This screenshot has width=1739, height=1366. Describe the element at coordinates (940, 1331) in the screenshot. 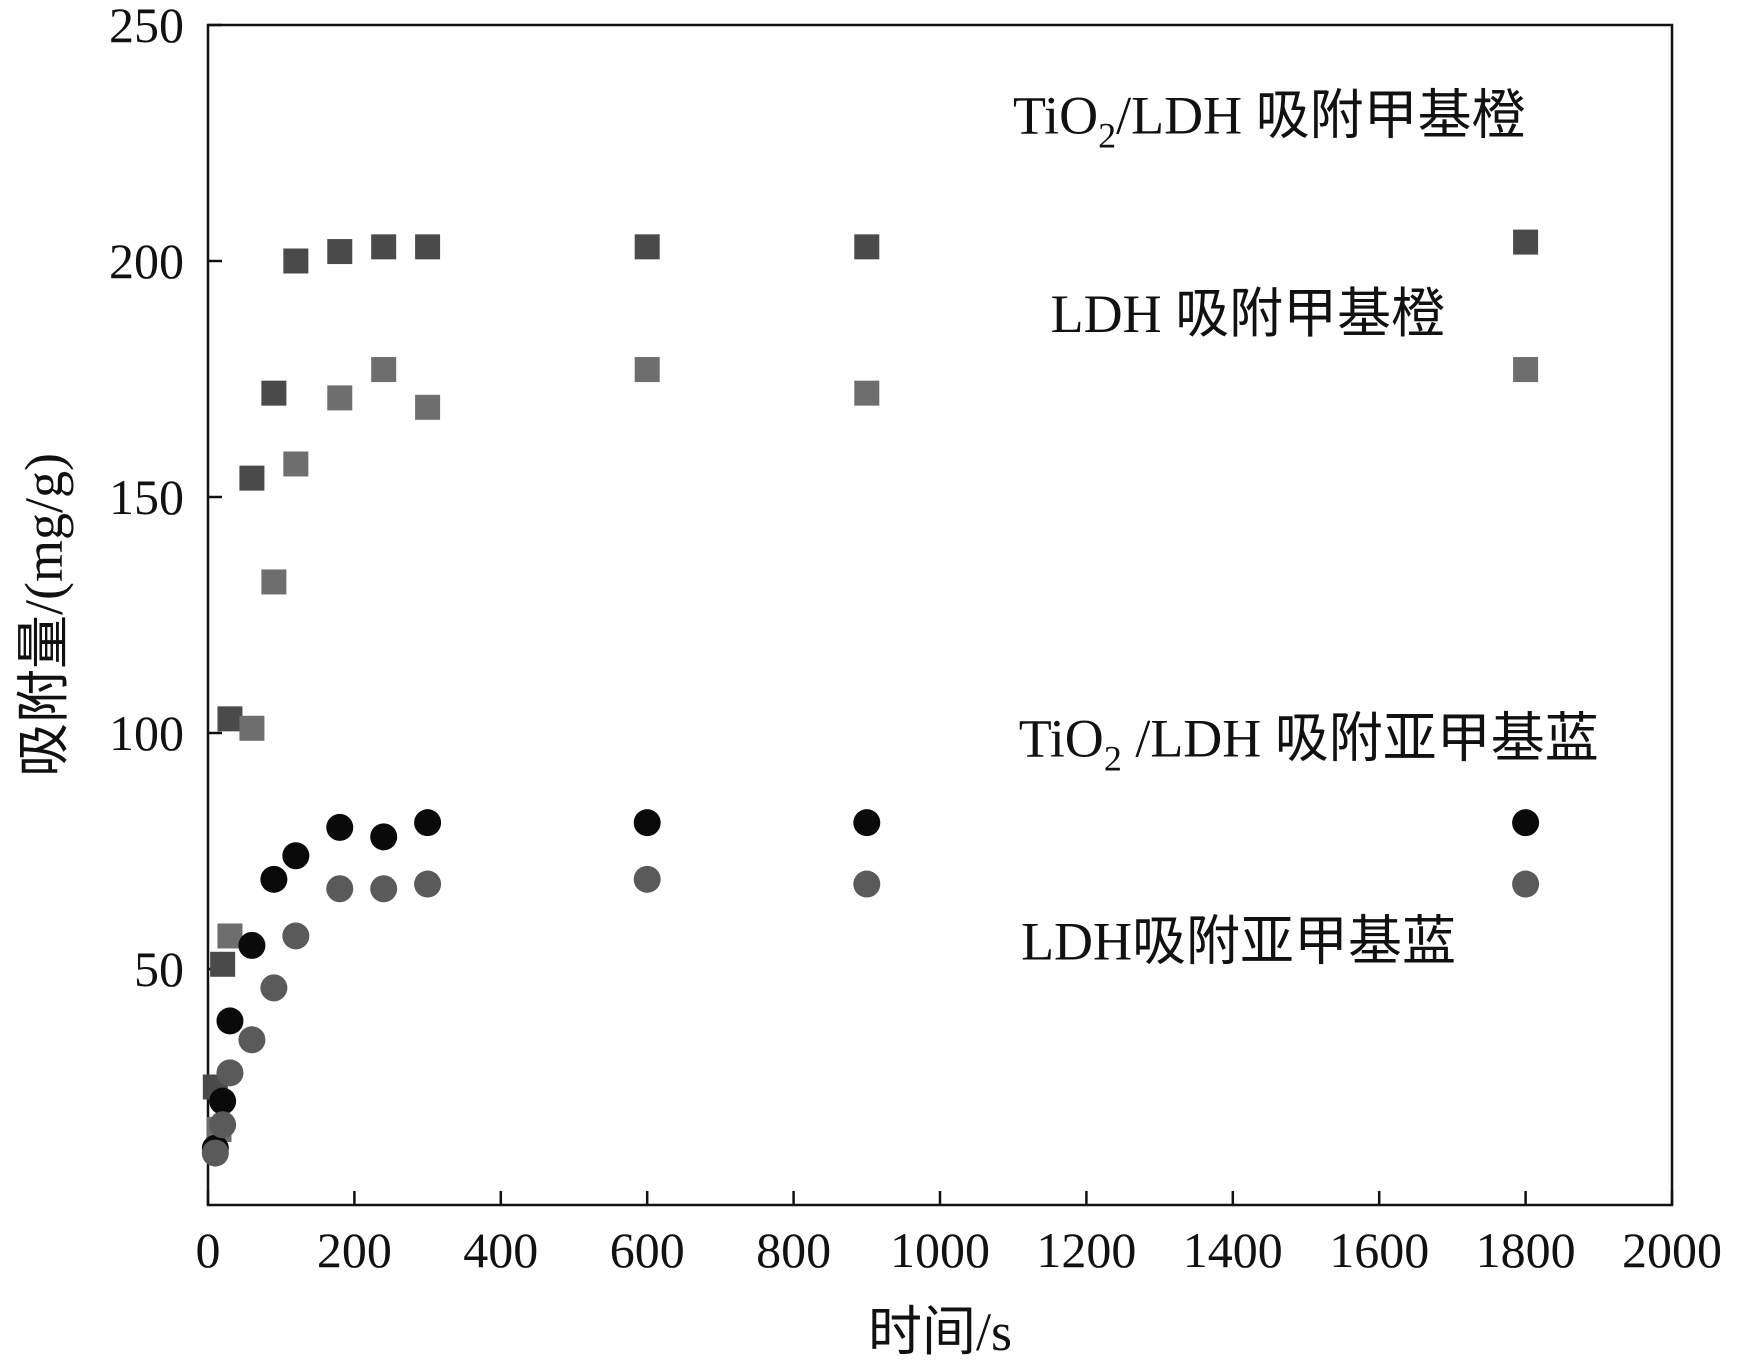

I see `x-axis-title: 时间/s` at that location.